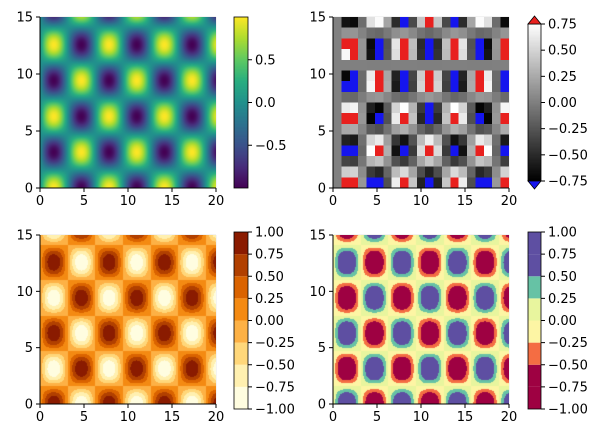 This screenshot has height=446, width=596. Describe the element at coordinates (265, 103) in the screenshot. I see `colorbar-tick-label: 0.0` at that location.